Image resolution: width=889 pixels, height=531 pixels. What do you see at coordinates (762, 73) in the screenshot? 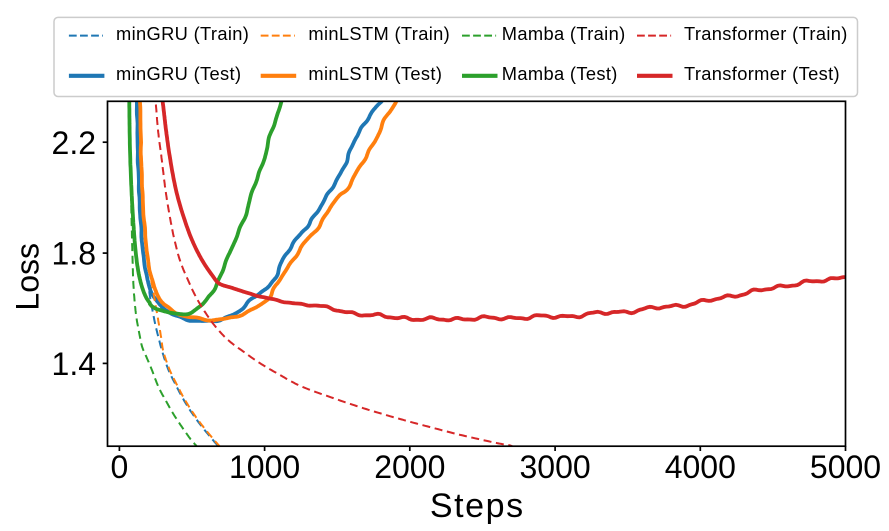
I see `svg-text: Transformer (Test)` at bounding box center [762, 73].